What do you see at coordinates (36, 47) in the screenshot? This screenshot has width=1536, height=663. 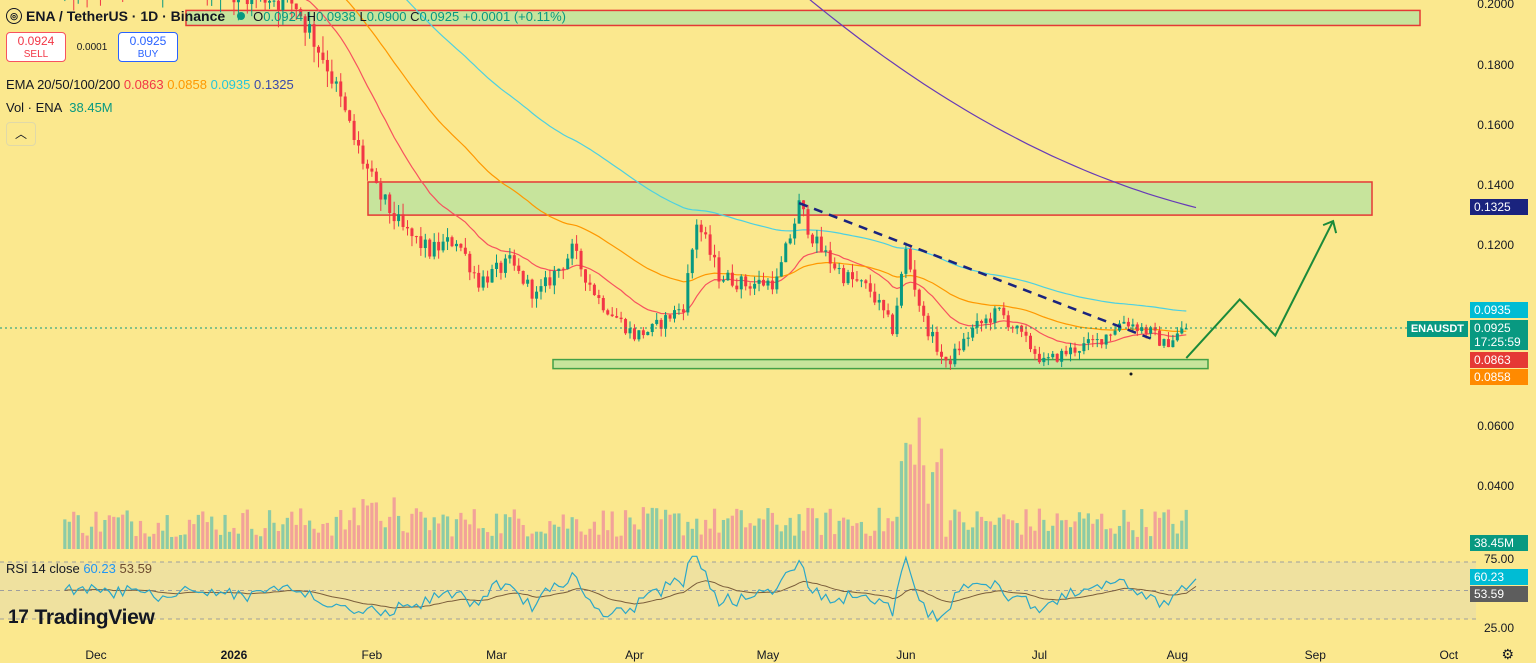 I see `sell-button: 0.0924 SELL` at bounding box center [36, 47].